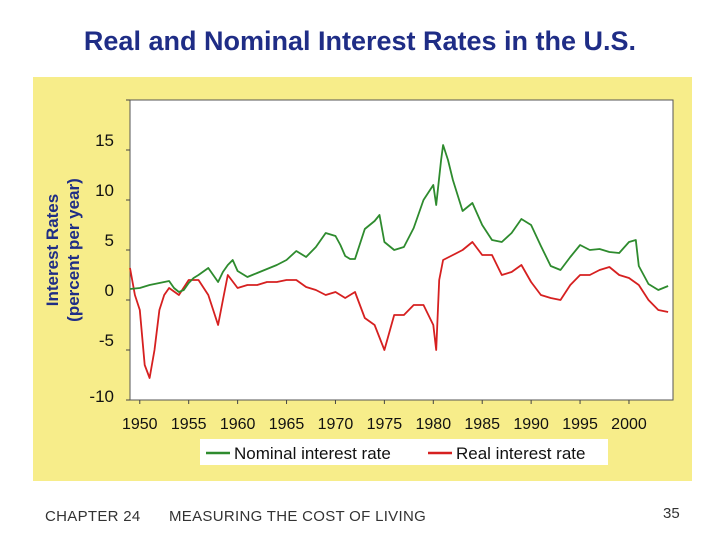 The image size is (720, 540). What do you see at coordinates (52, 250) in the screenshot?
I see `y-axis-label-line1: Interest Rates` at bounding box center [52, 250].